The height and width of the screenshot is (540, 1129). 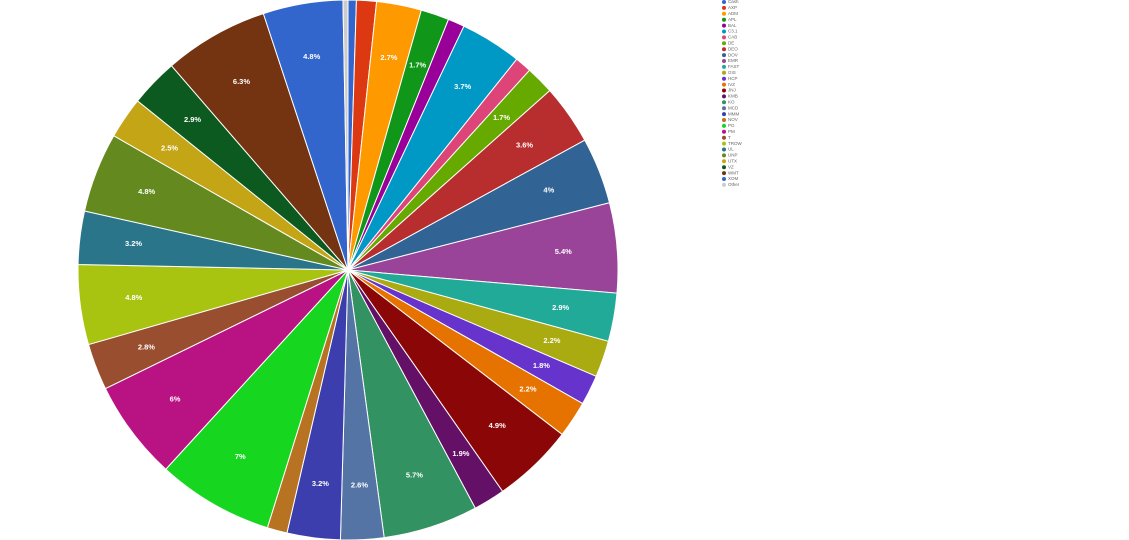 I want to click on slice-label: 5.4%, so click(x=563, y=251).